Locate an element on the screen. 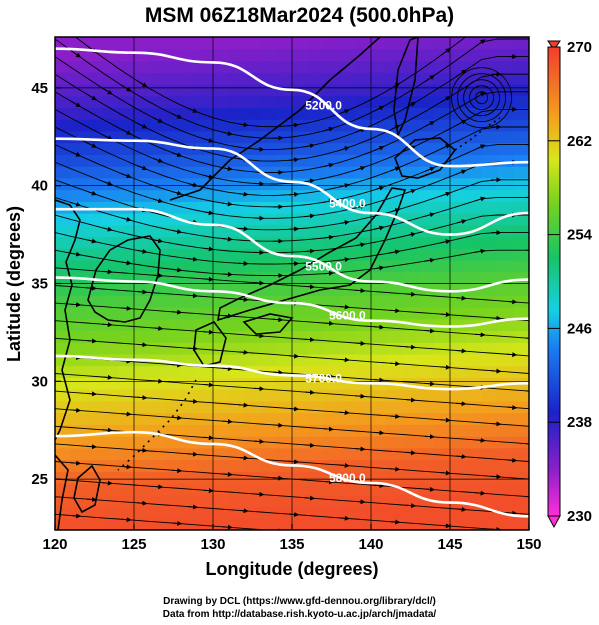  colorbar-tick-label: 270 is located at coordinates (579, 47).